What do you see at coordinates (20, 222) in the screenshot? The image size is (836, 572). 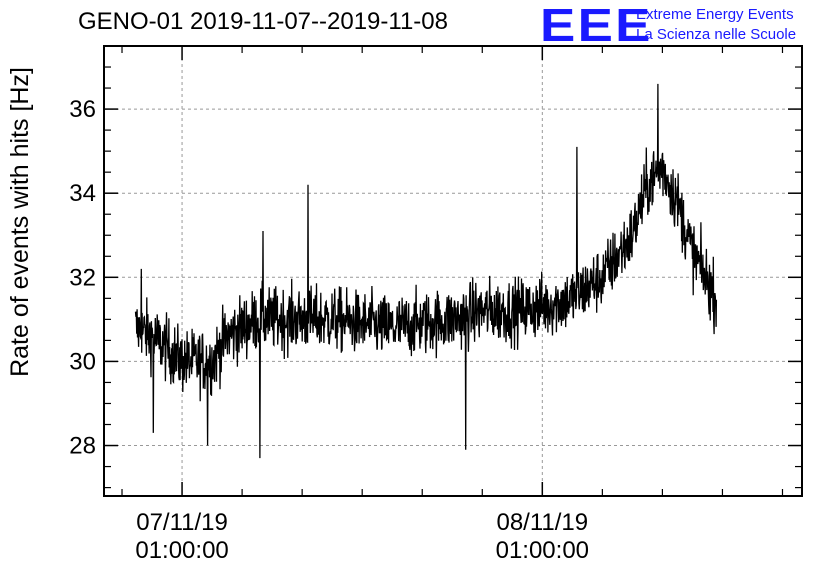 I see `y-axis-label: Rate of events with hits [Hz]` at bounding box center [20, 222].